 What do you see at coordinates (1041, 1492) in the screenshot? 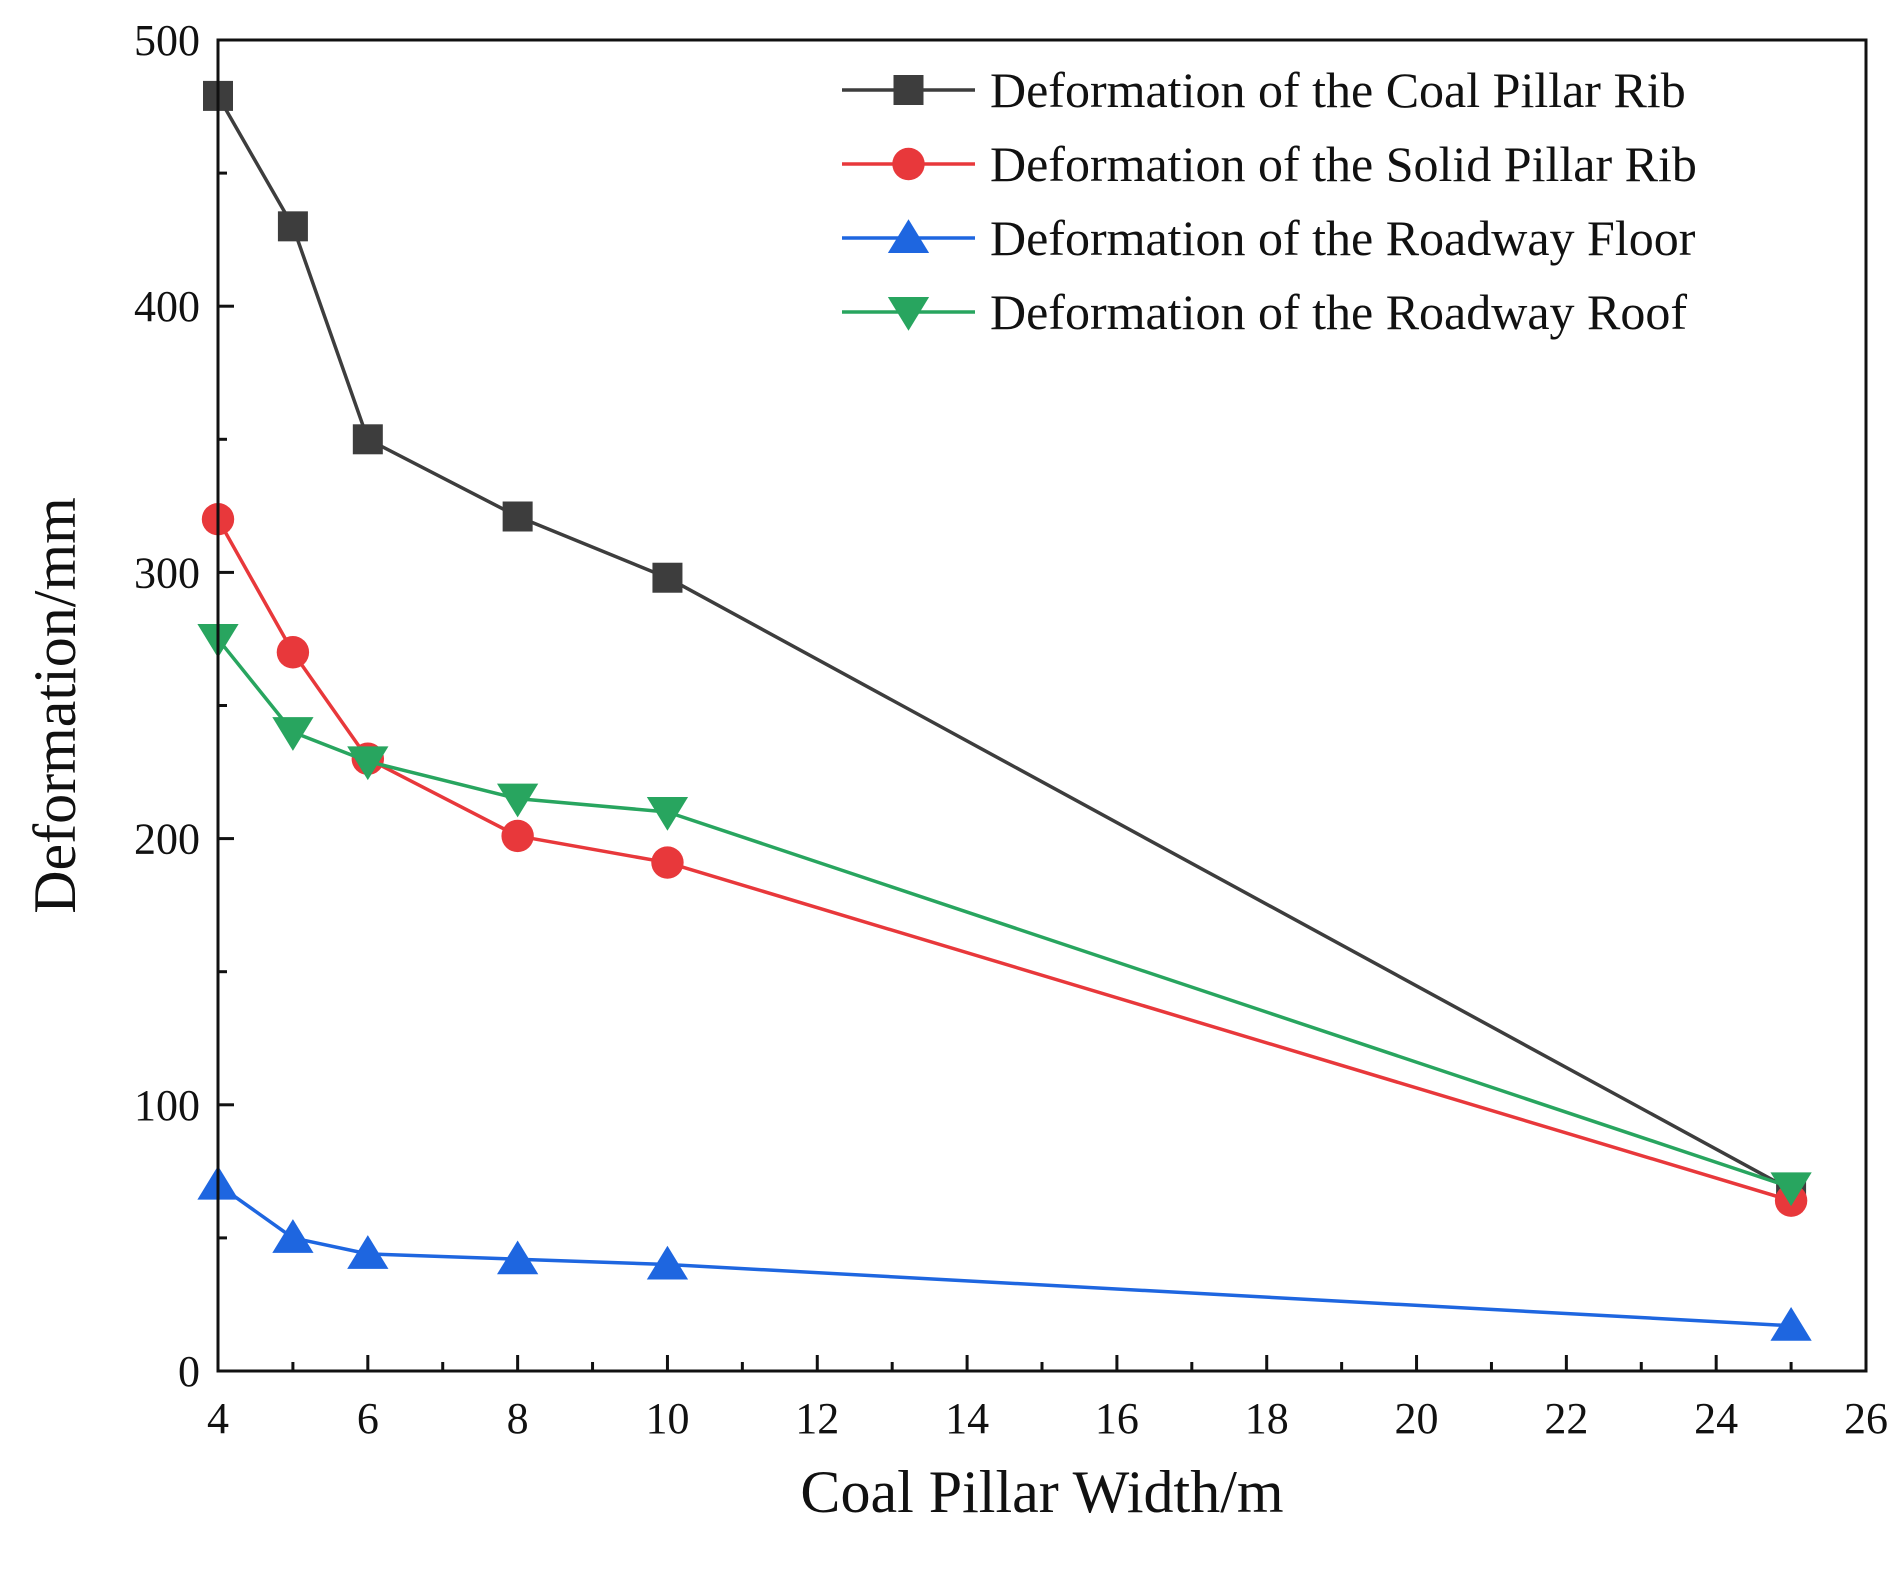
I see `x-axis-title: Coal Pillar Width/m` at bounding box center [1041, 1492].